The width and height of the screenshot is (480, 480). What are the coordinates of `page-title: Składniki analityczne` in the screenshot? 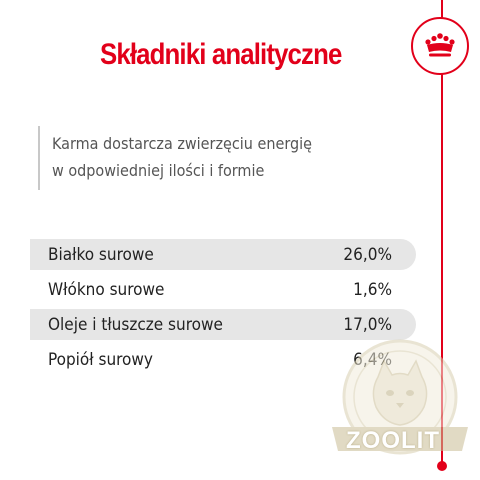 It's located at (221, 54).